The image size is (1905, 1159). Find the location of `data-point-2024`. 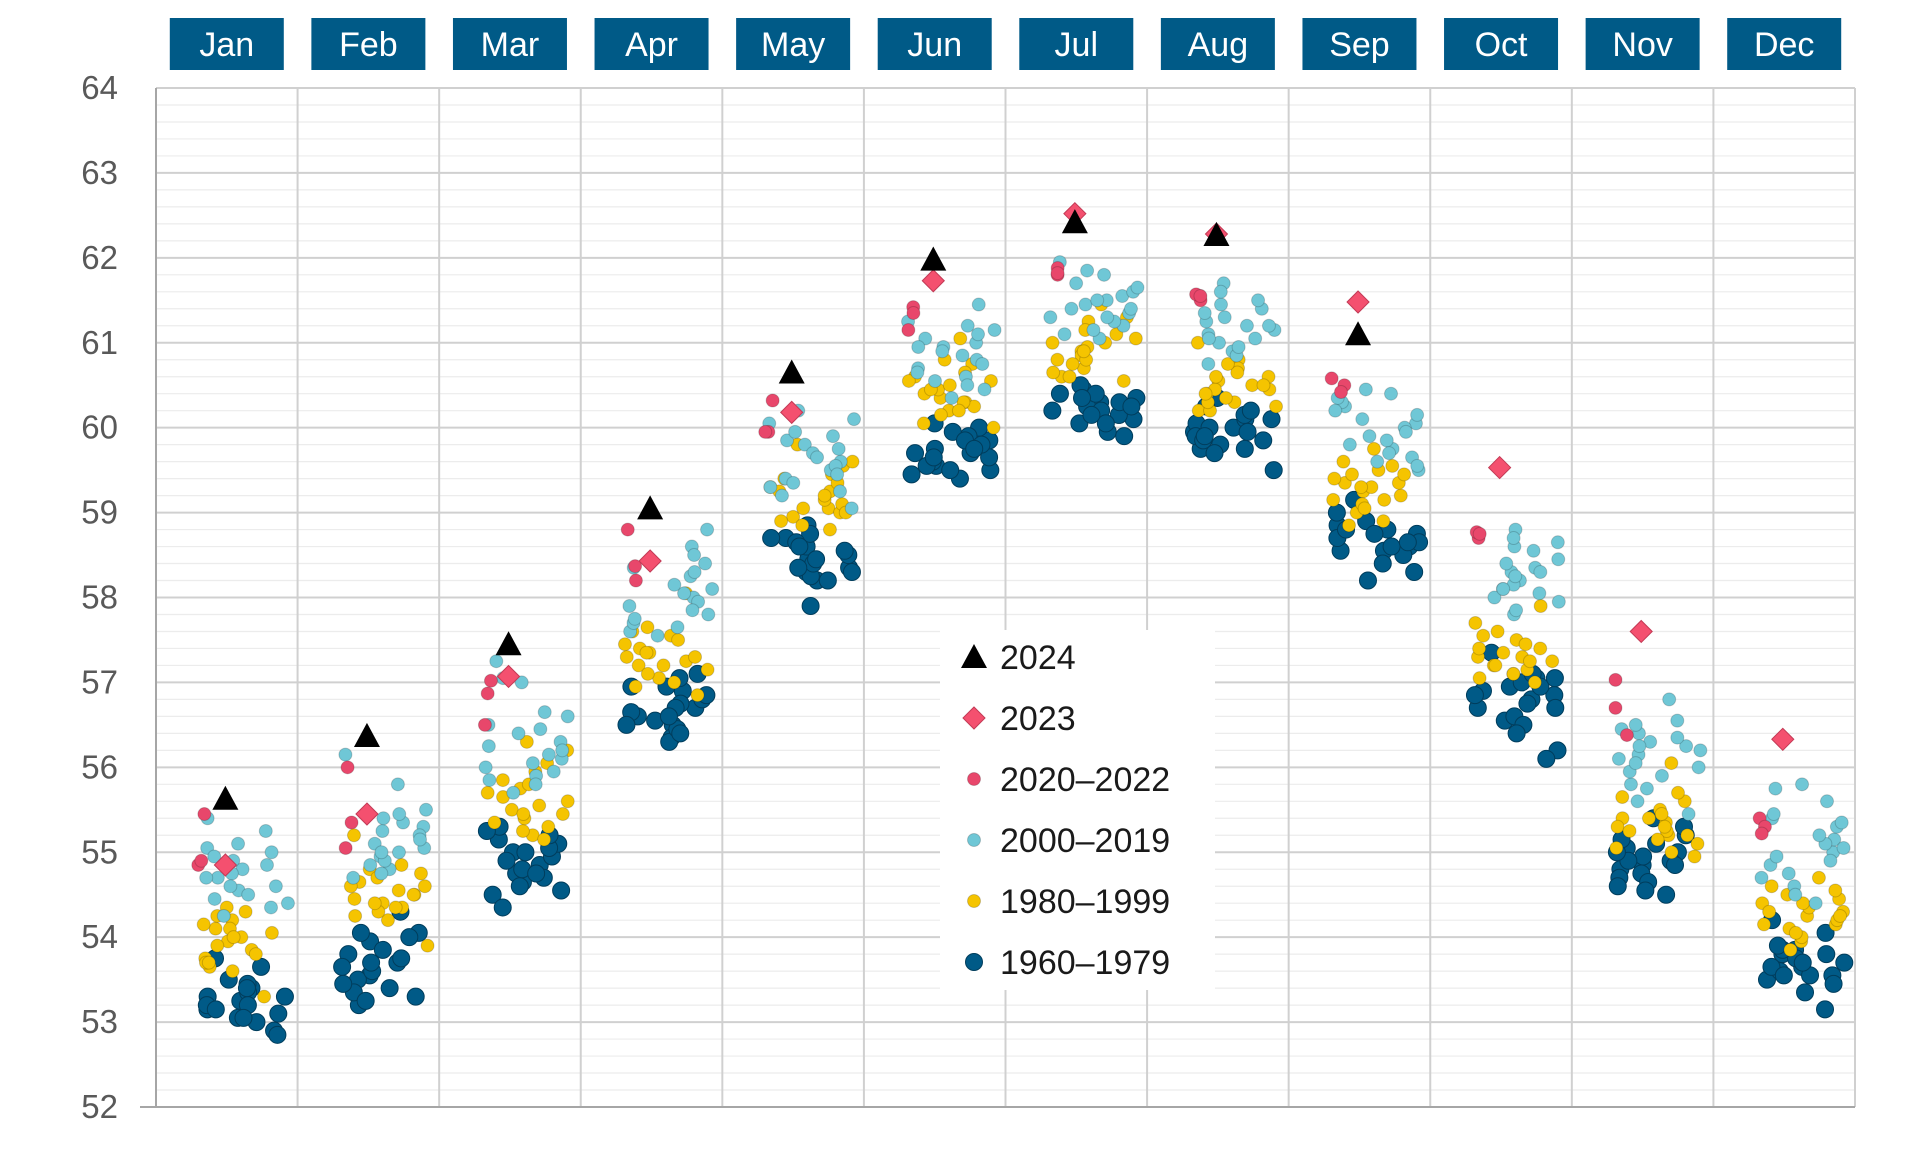

data-point-2024 is located at coordinates (933, 258).